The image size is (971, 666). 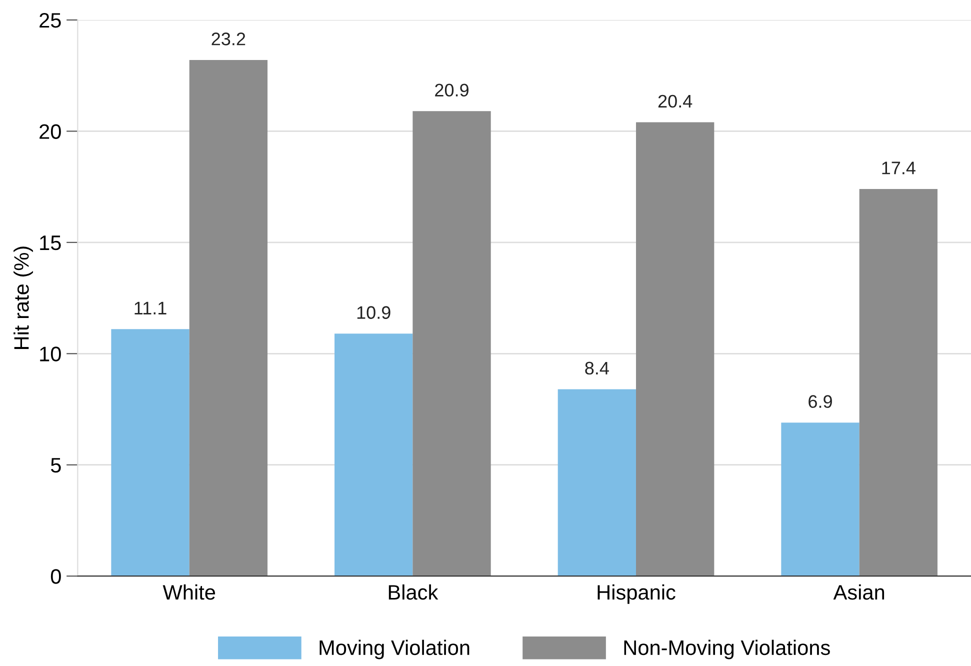 What do you see at coordinates (50, 20) in the screenshot?
I see `y-tick-label: 25` at bounding box center [50, 20].